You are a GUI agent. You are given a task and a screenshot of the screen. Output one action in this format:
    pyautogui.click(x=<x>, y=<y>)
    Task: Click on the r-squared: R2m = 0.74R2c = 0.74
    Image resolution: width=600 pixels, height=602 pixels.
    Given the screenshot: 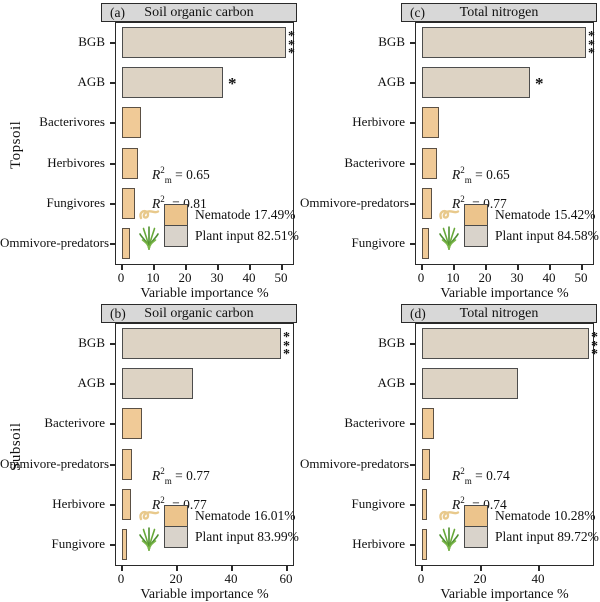 What is the action you would take?
    pyautogui.click(x=481, y=491)
    